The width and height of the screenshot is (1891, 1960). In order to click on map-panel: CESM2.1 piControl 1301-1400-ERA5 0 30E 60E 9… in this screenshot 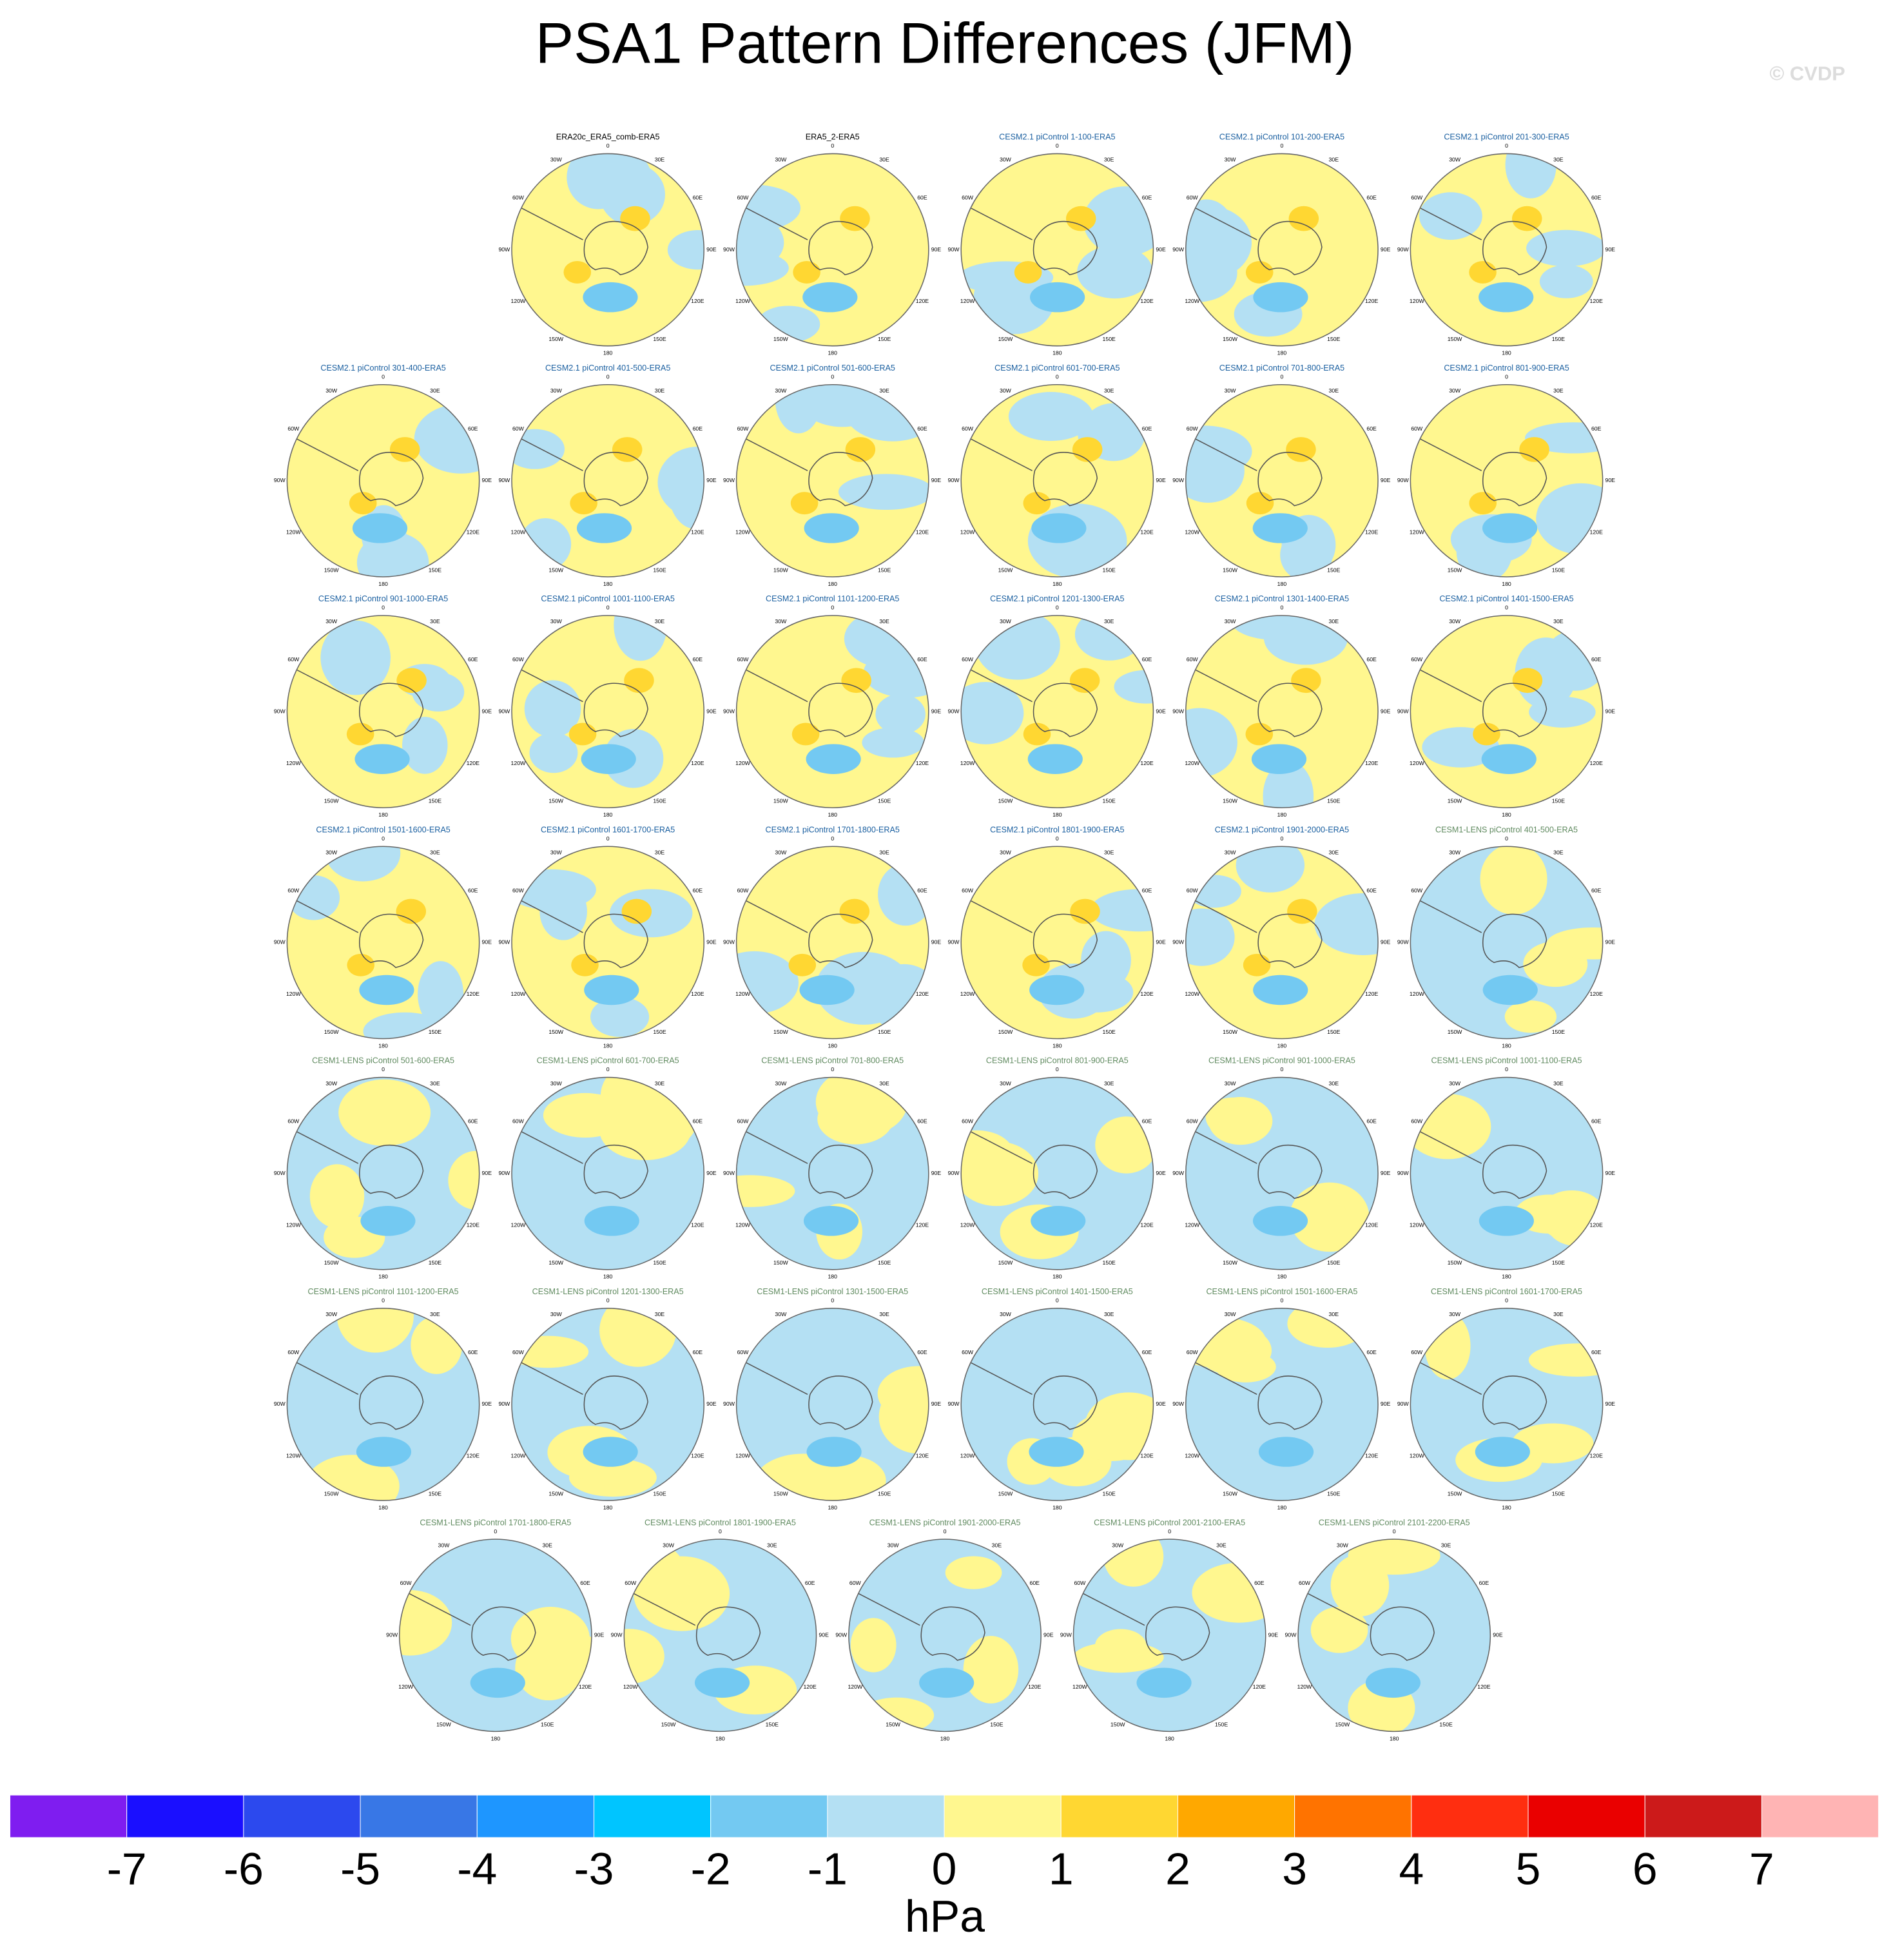, I will do `click(1281, 706)`.